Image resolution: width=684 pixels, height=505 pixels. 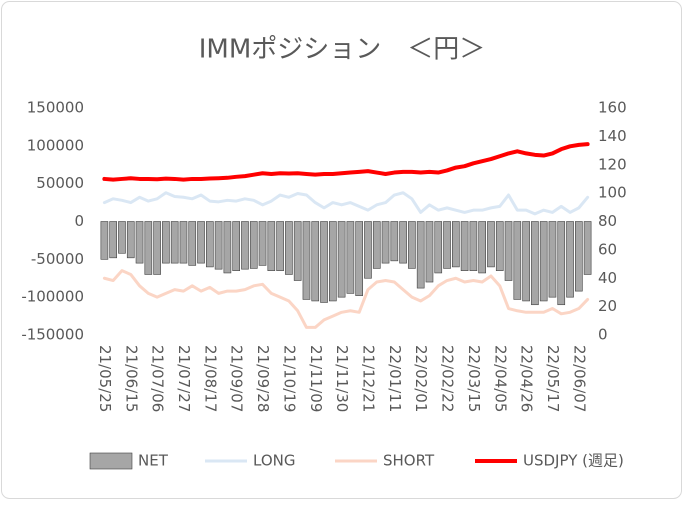 What do you see at coordinates (105, 378) in the screenshot?
I see `x-tick-label: 21/05/25` at bounding box center [105, 378].